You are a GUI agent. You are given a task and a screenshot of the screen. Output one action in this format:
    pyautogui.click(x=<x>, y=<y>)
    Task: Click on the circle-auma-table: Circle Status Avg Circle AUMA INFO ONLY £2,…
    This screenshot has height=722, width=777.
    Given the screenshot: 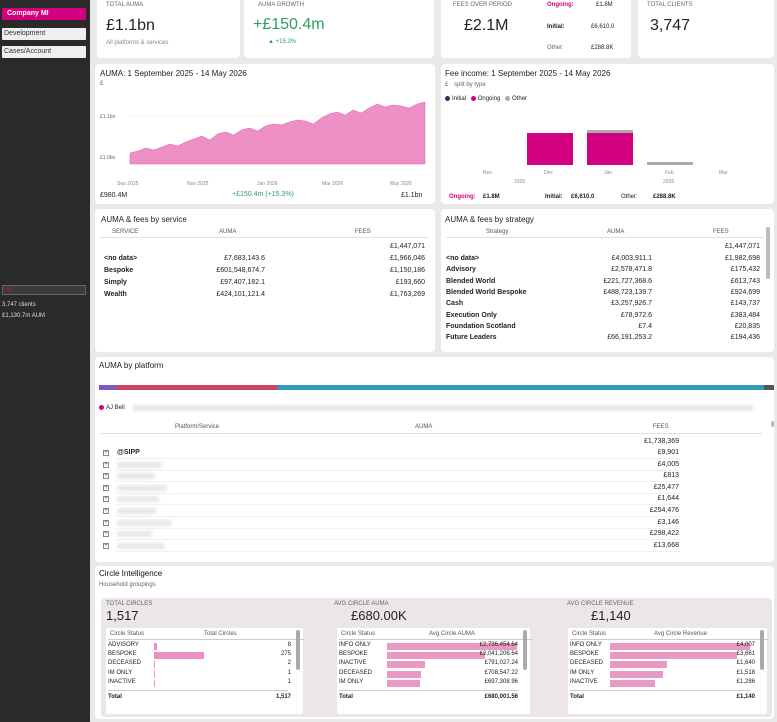 What is the action you would take?
    pyautogui.click(x=434, y=671)
    